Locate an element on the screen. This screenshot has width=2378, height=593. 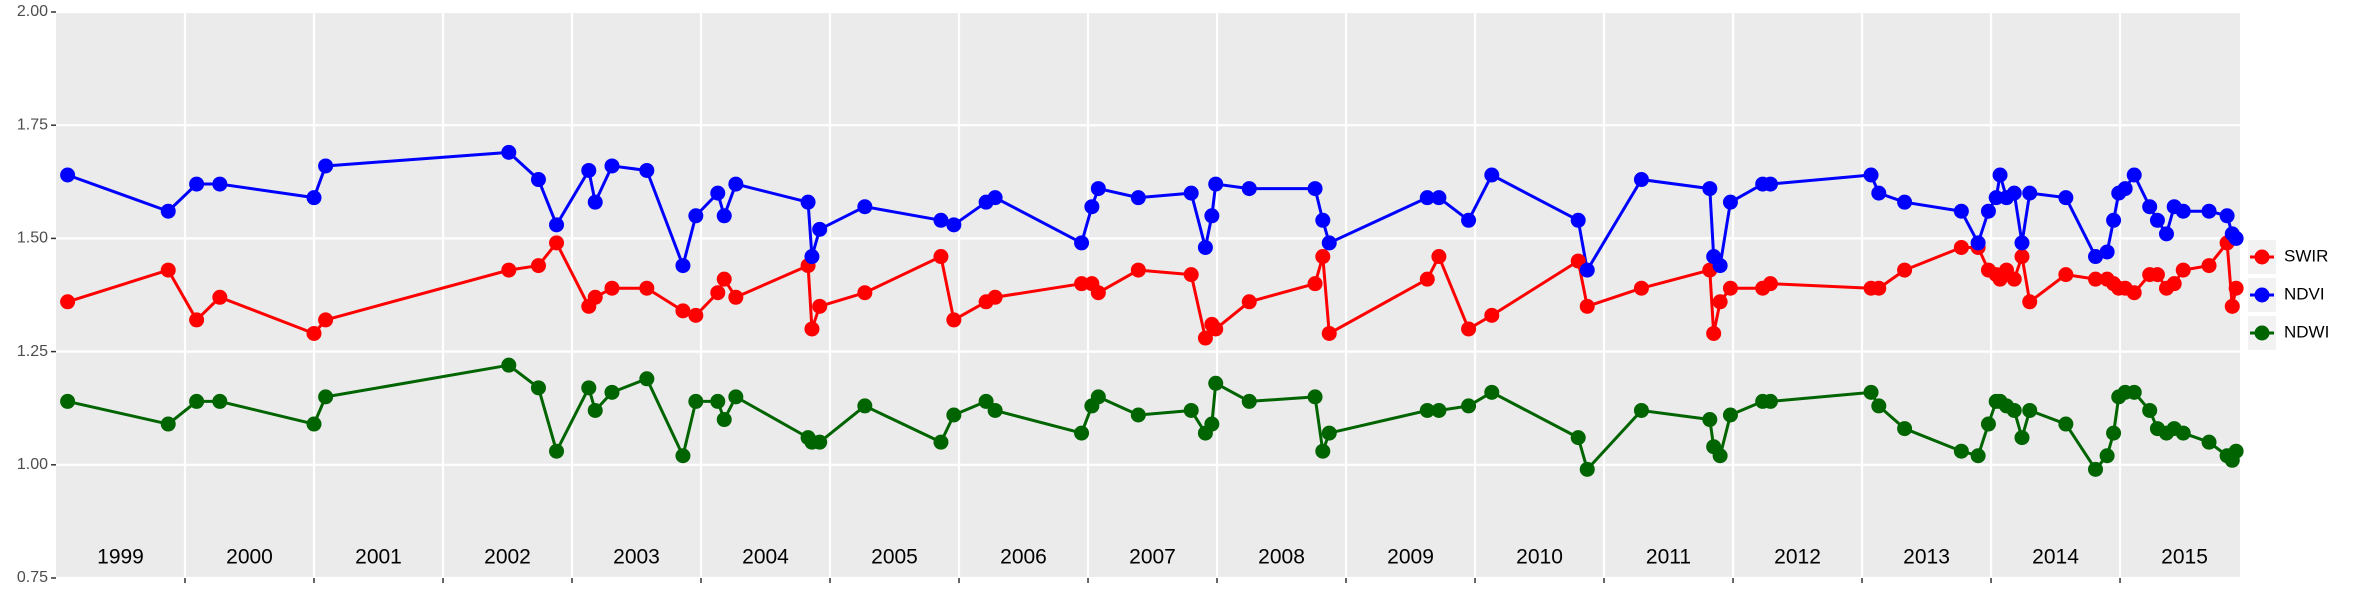
y-tick-label: 1.50 is located at coordinates (32, 238).